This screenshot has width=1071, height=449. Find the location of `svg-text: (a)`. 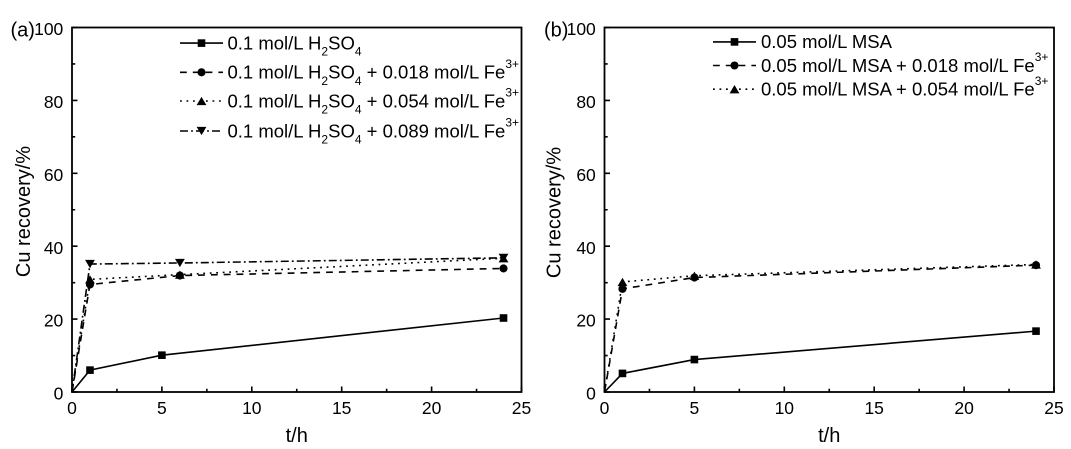

svg-text: (a) is located at coordinates (23, 31).